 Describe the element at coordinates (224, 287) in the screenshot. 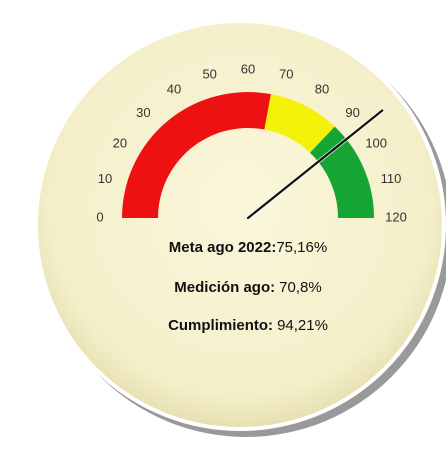

I see `medicion-label: Medición ago:` at that location.